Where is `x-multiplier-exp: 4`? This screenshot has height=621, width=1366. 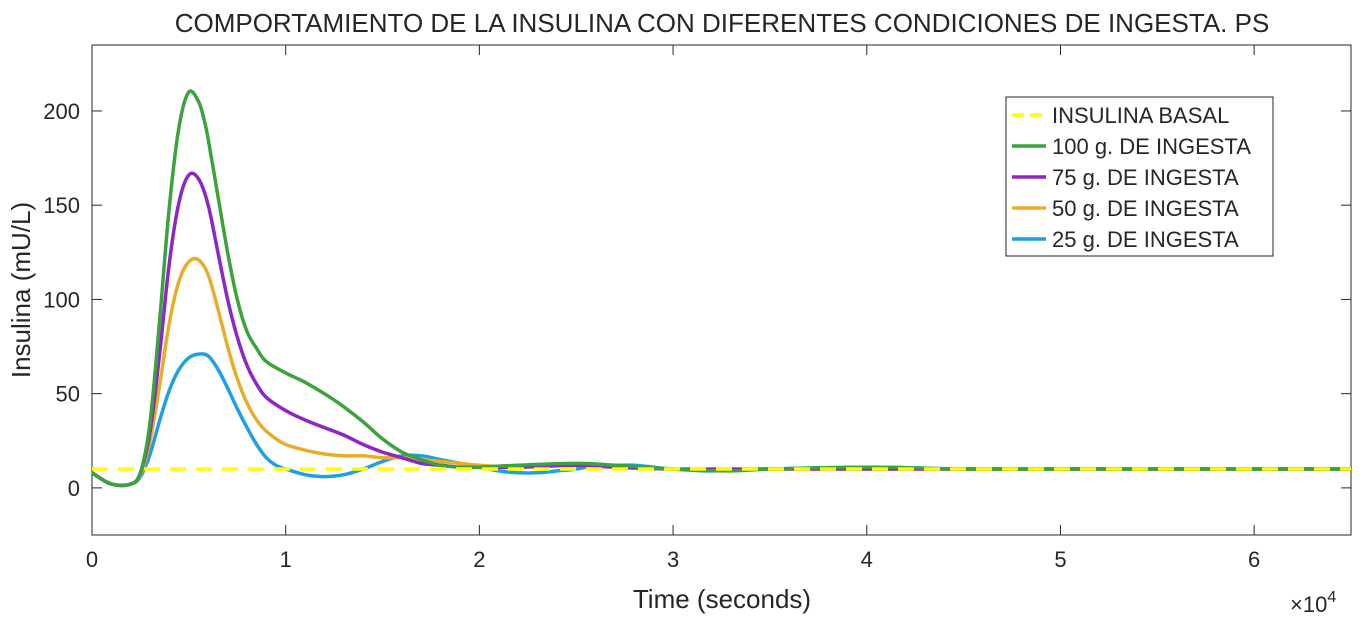
x-multiplier-exp: 4 is located at coordinates (1331, 597).